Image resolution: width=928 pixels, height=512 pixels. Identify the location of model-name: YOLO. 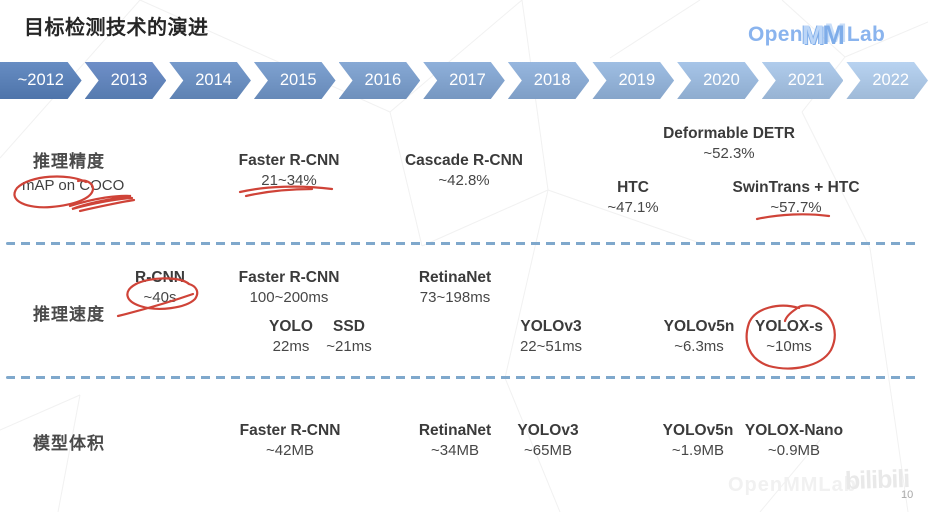
(291, 326).